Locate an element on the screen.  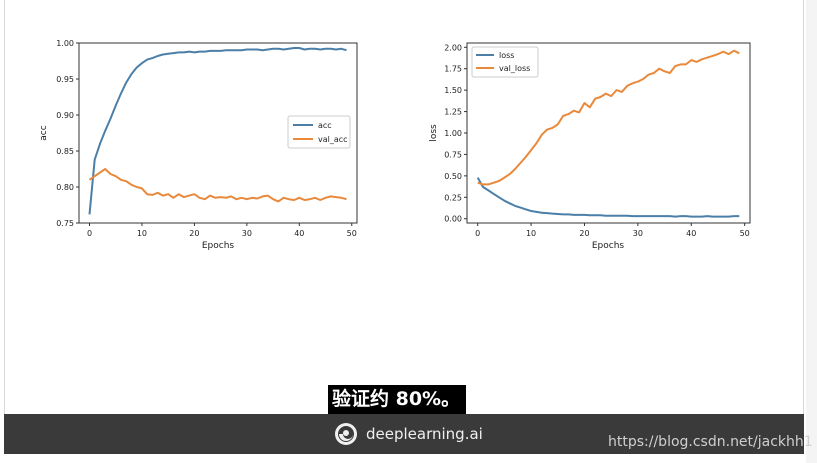
deeplearning-logo-icon is located at coordinates (346, 434).